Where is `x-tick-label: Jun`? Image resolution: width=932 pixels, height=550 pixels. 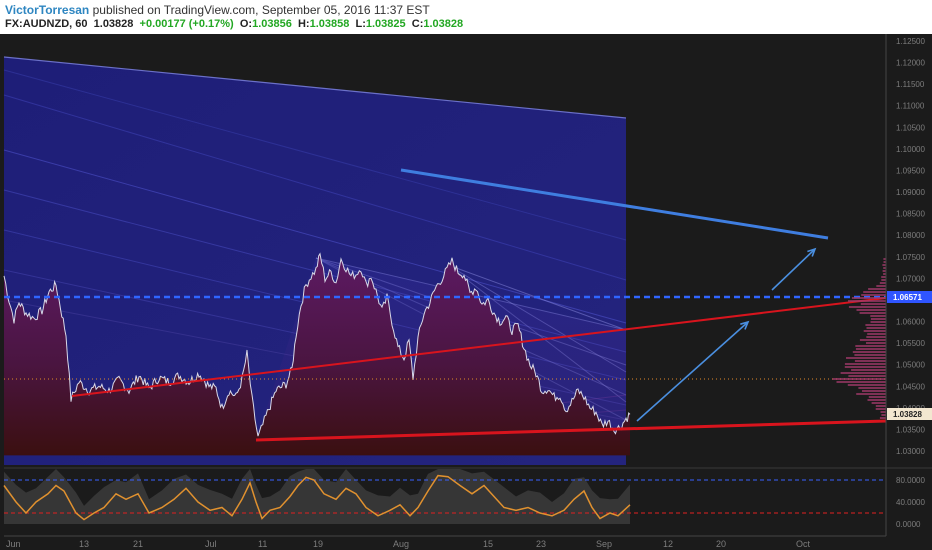
x-tick-label: Jun is located at coordinates (13, 544).